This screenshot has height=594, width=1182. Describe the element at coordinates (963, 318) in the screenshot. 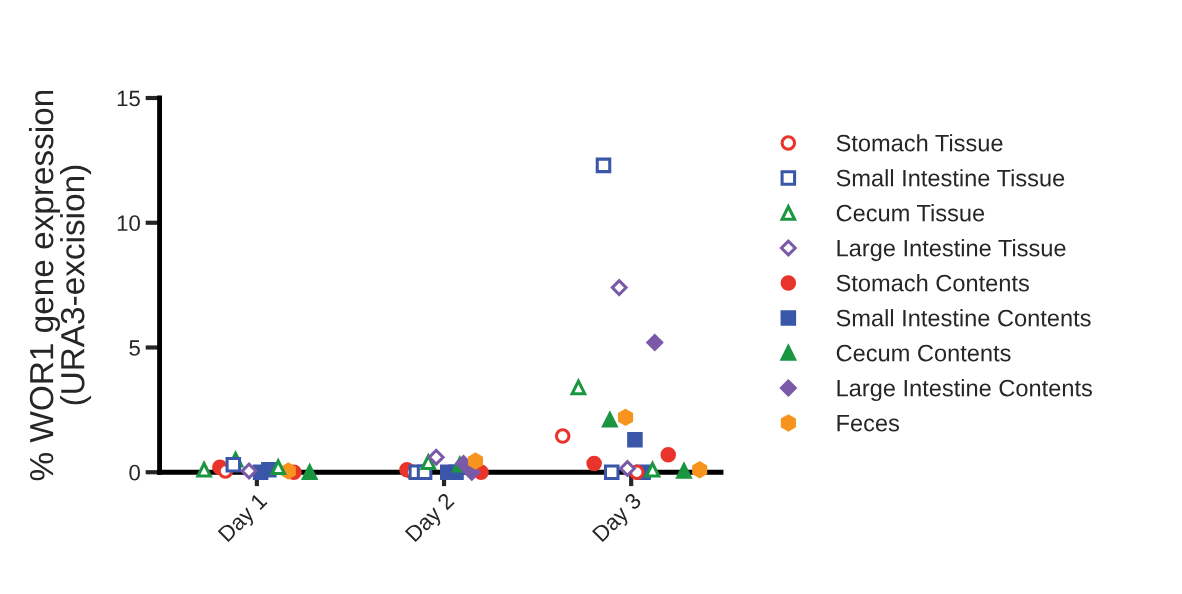

I see `legend-label: Small Intestine Contents` at that location.